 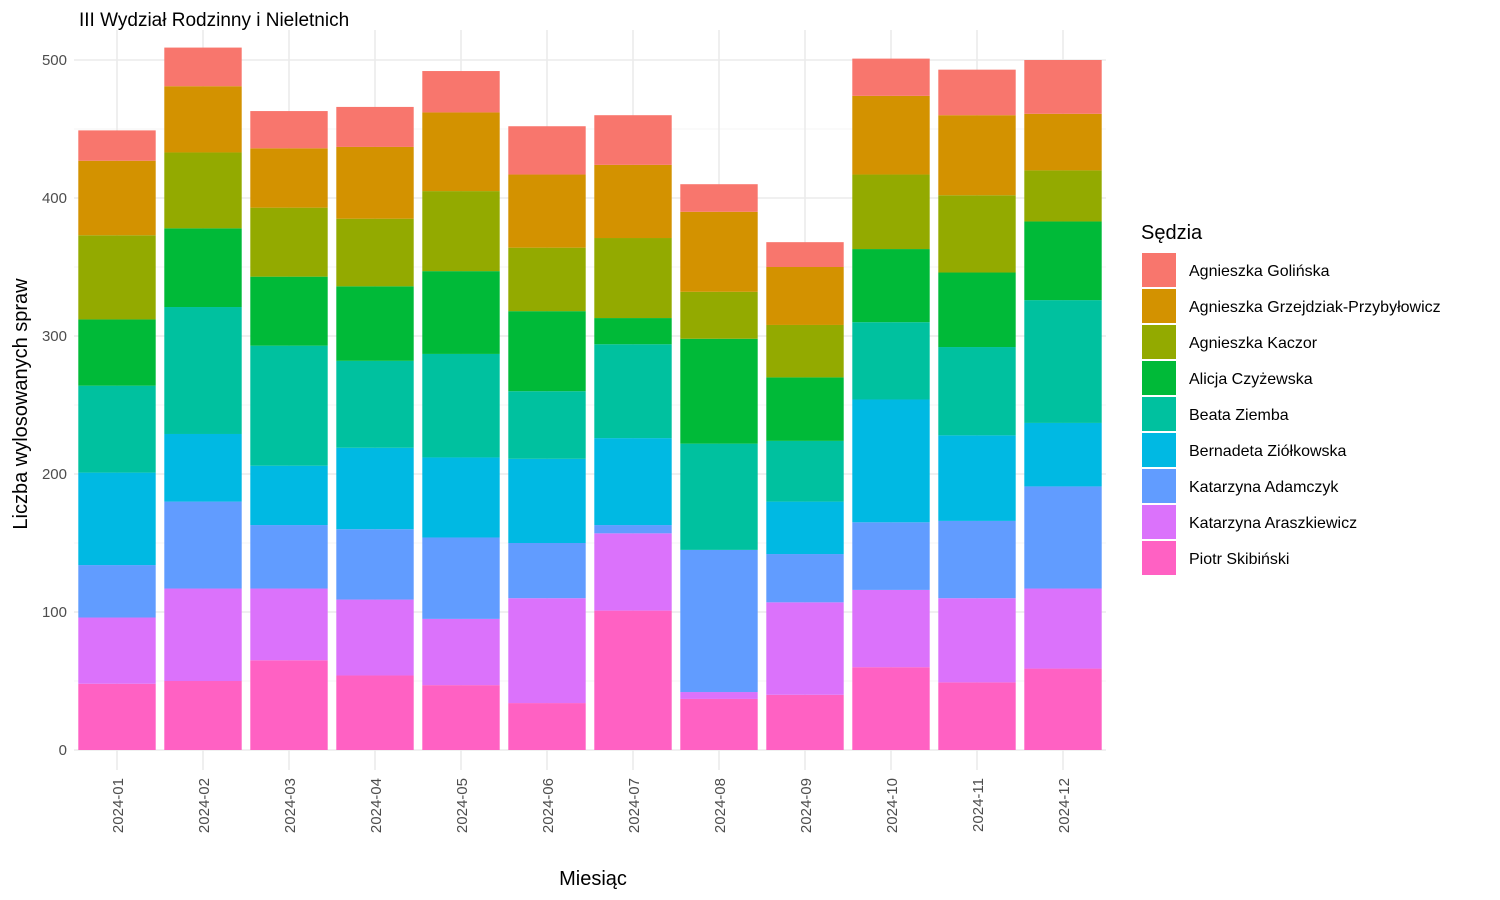 What do you see at coordinates (1239, 559) in the screenshot?
I see `legend-label: Piotr Skibiński` at bounding box center [1239, 559].